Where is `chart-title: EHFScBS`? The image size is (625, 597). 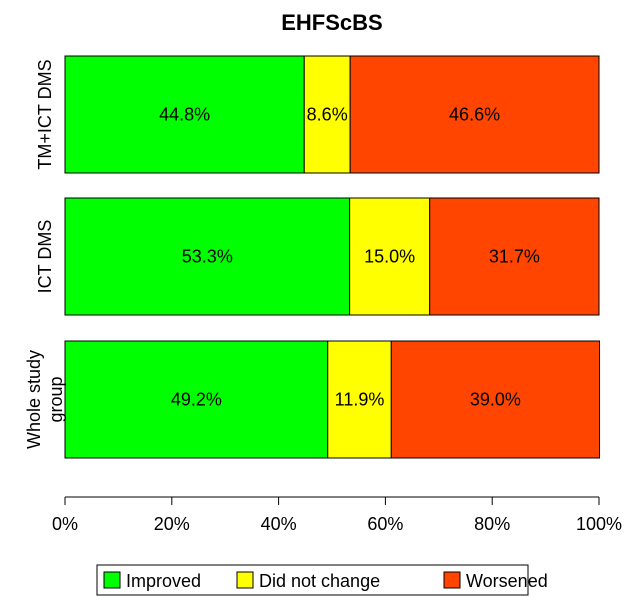 chart-title: EHFScBS is located at coordinates (331, 22).